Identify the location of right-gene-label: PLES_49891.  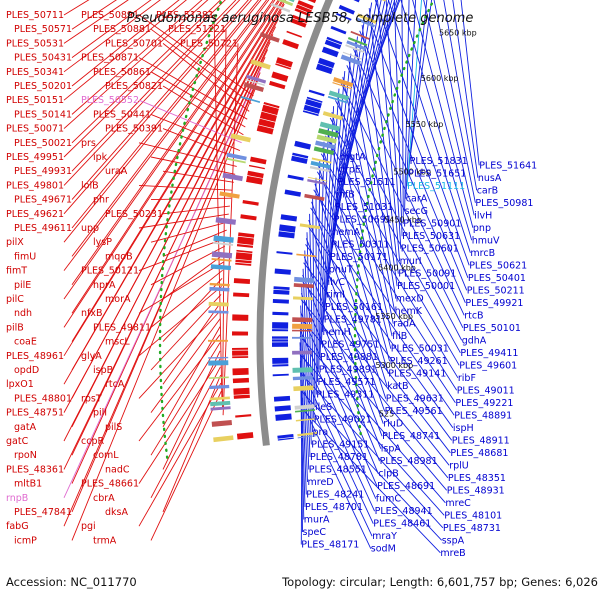
(348, 370).